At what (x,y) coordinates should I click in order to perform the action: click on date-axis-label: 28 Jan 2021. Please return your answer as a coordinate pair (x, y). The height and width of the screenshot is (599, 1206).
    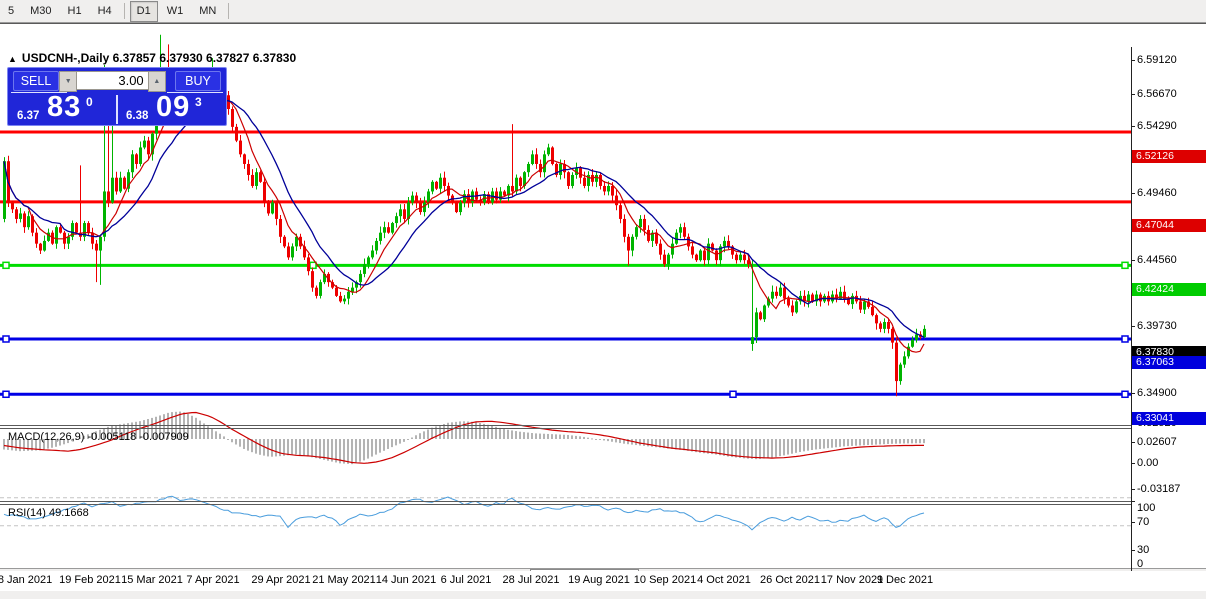
    Looking at the image, I should click on (26, 580).